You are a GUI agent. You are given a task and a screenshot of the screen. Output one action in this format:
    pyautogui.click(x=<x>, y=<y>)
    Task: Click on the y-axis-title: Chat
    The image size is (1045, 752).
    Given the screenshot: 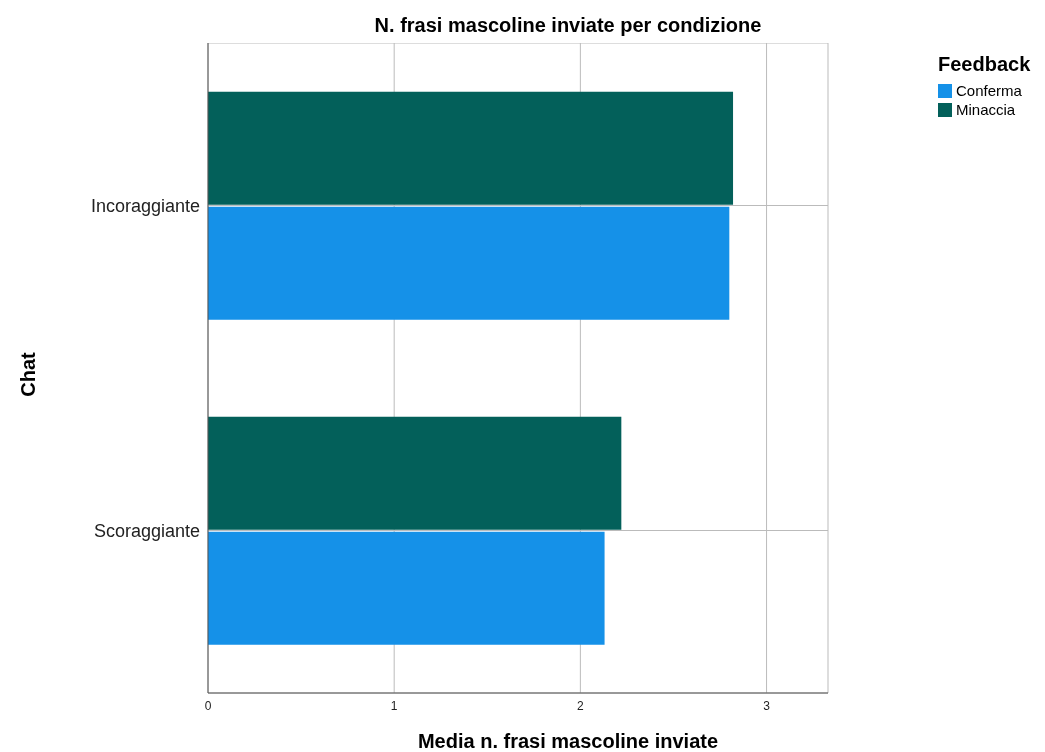 What is the action you would take?
    pyautogui.click(x=28, y=375)
    